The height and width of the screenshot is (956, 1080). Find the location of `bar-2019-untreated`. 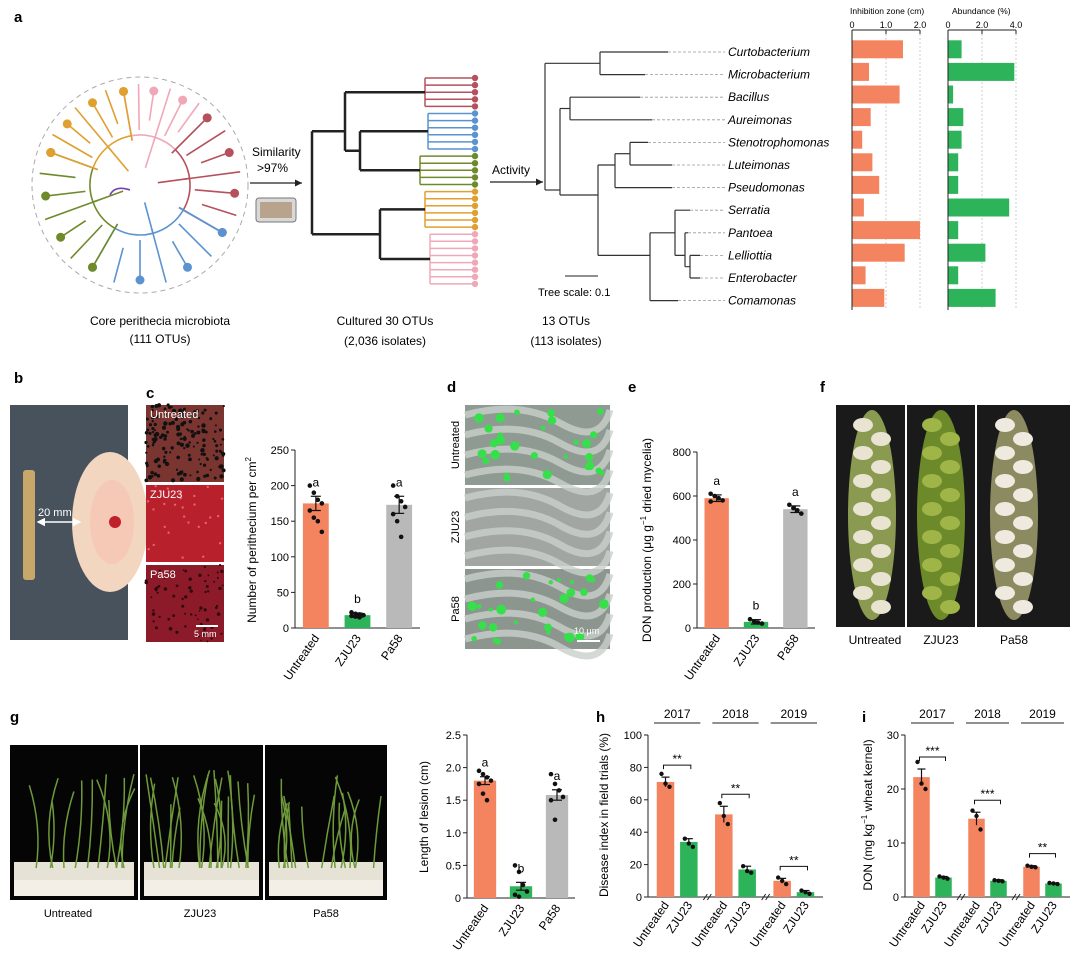

bar-2019-untreated is located at coordinates (1031, 881).